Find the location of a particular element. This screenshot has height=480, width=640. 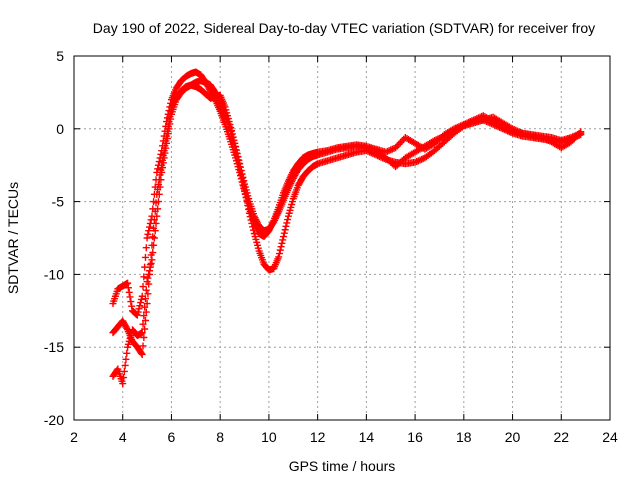

x-tick-label: 2 is located at coordinates (74, 437).